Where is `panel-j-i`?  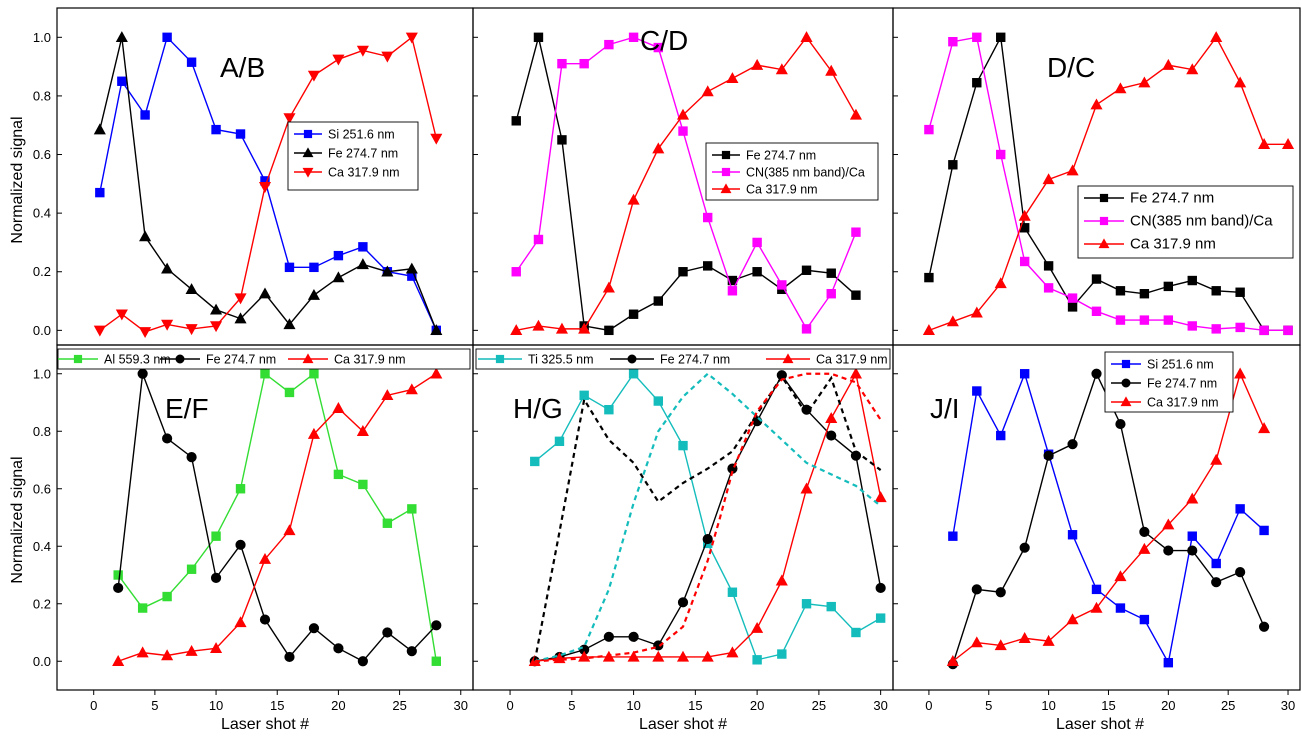 panel-j-i is located at coordinates (1096, 519).